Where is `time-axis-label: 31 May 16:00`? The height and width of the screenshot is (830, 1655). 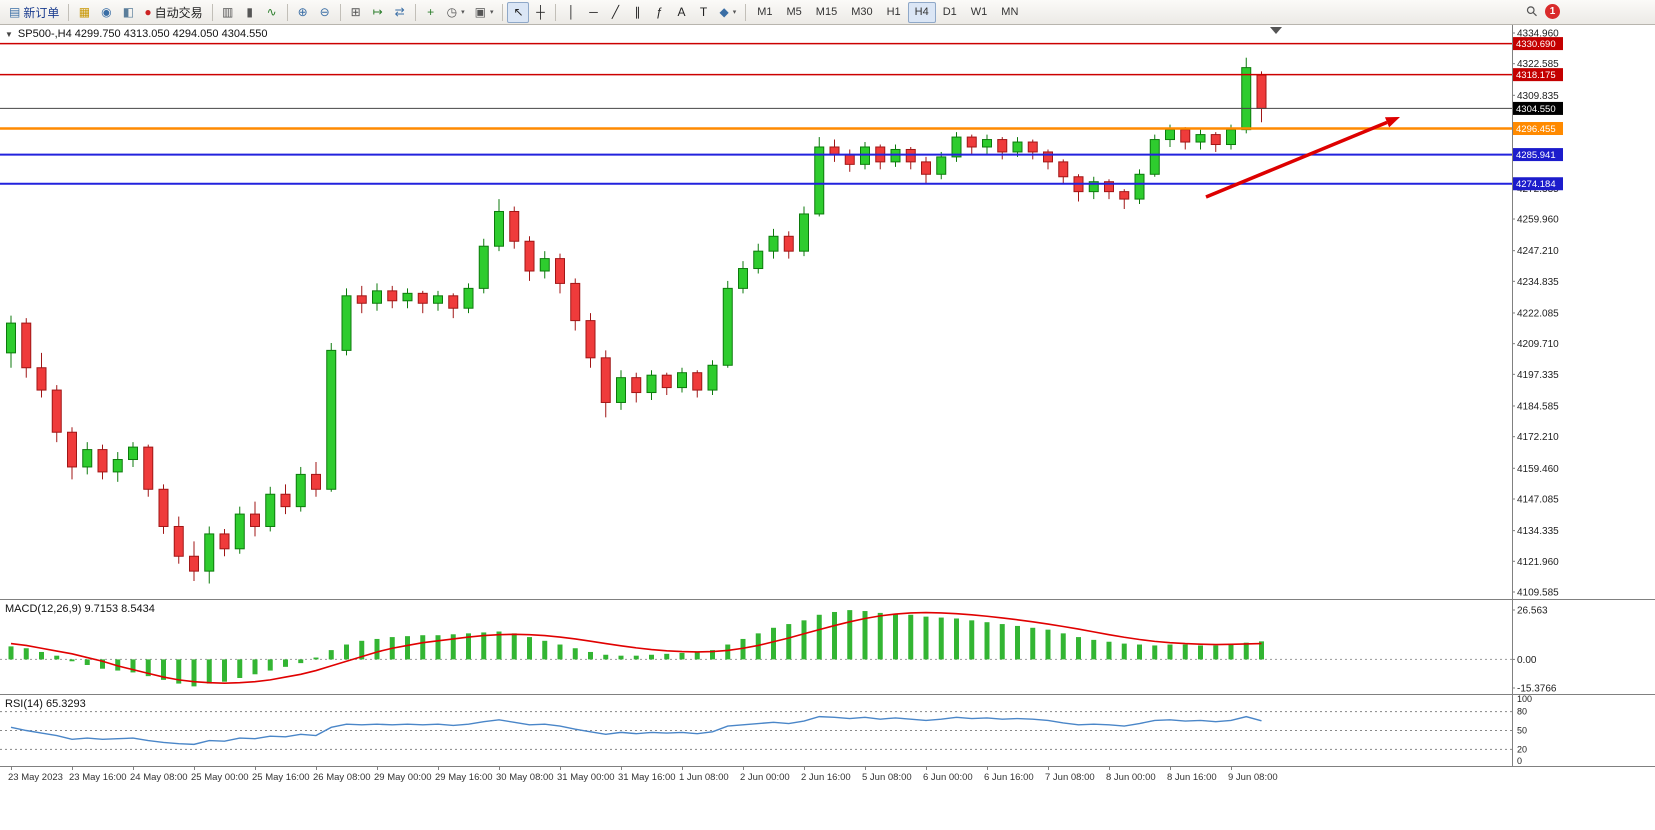 time-axis-label: 31 May 16:00 is located at coordinates (647, 777).